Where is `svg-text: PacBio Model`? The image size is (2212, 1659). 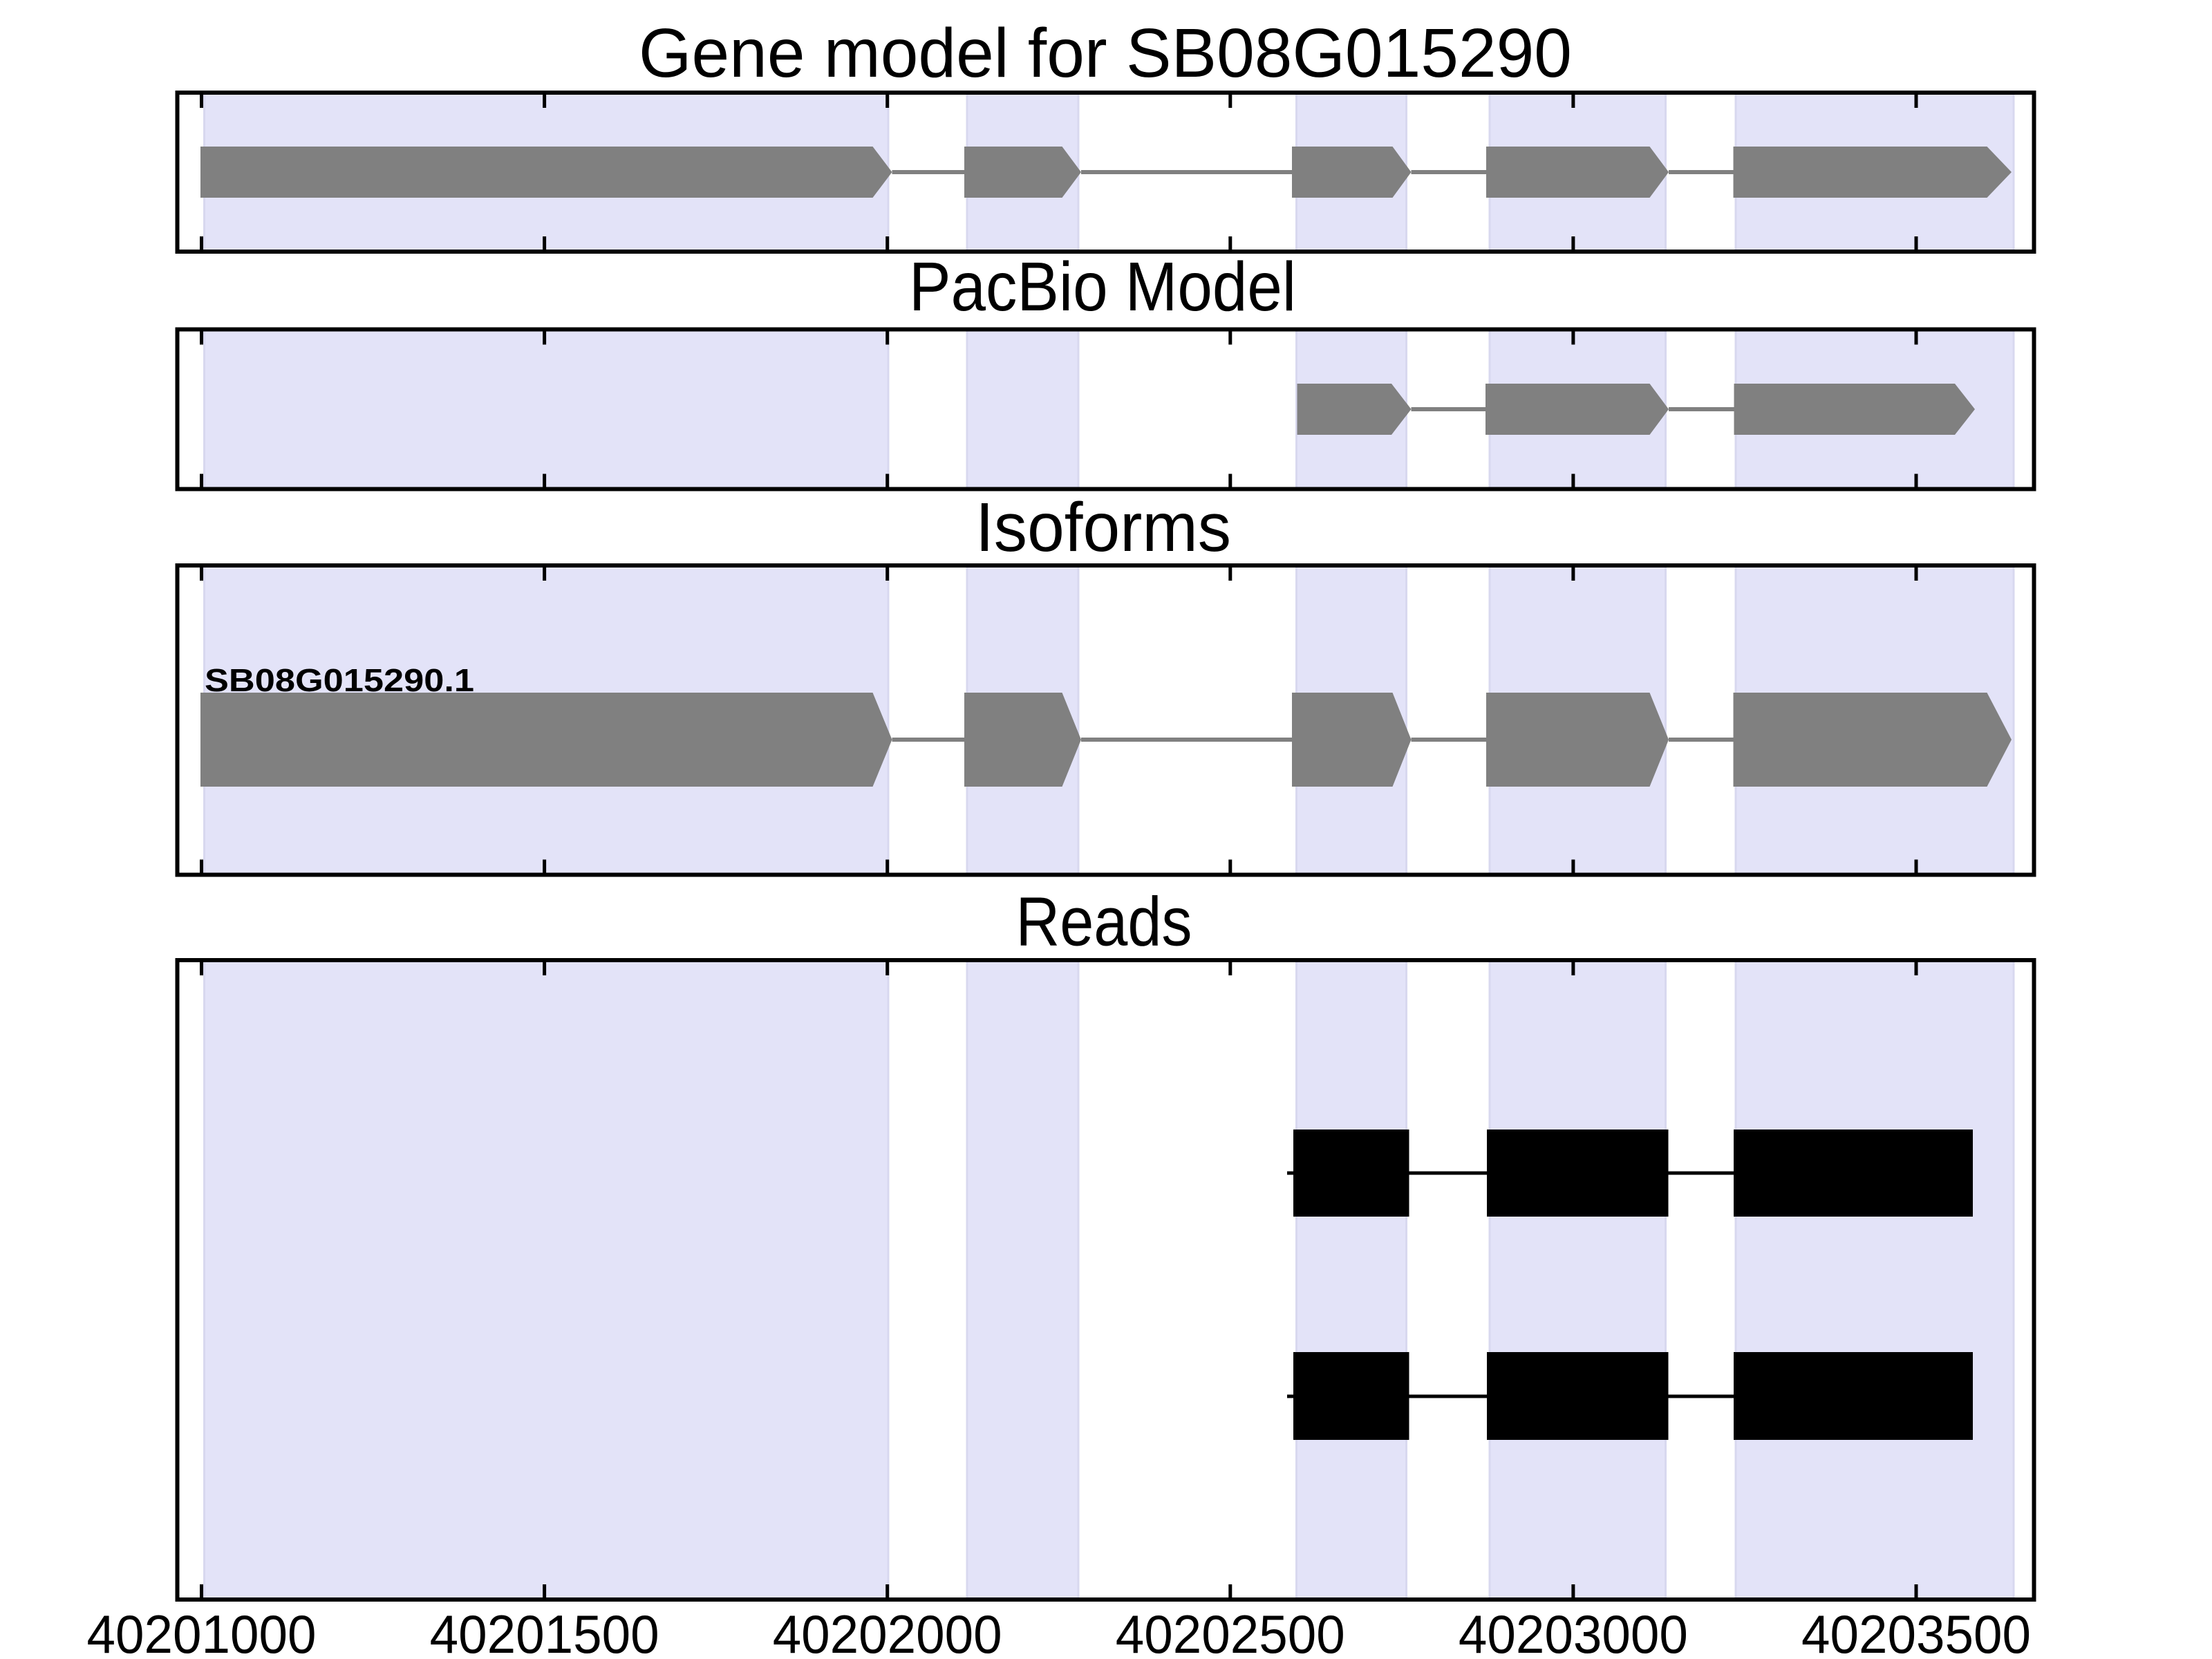 svg-text: PacBio Model is located at coordinates (1102, 287).